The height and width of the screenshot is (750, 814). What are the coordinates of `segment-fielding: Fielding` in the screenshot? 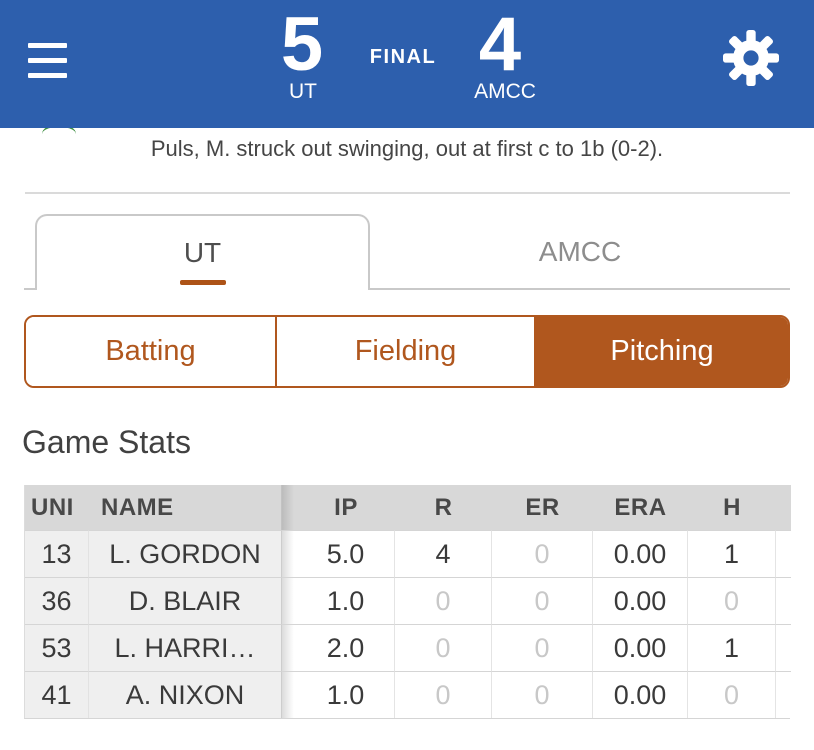 It's located at (406, 351).